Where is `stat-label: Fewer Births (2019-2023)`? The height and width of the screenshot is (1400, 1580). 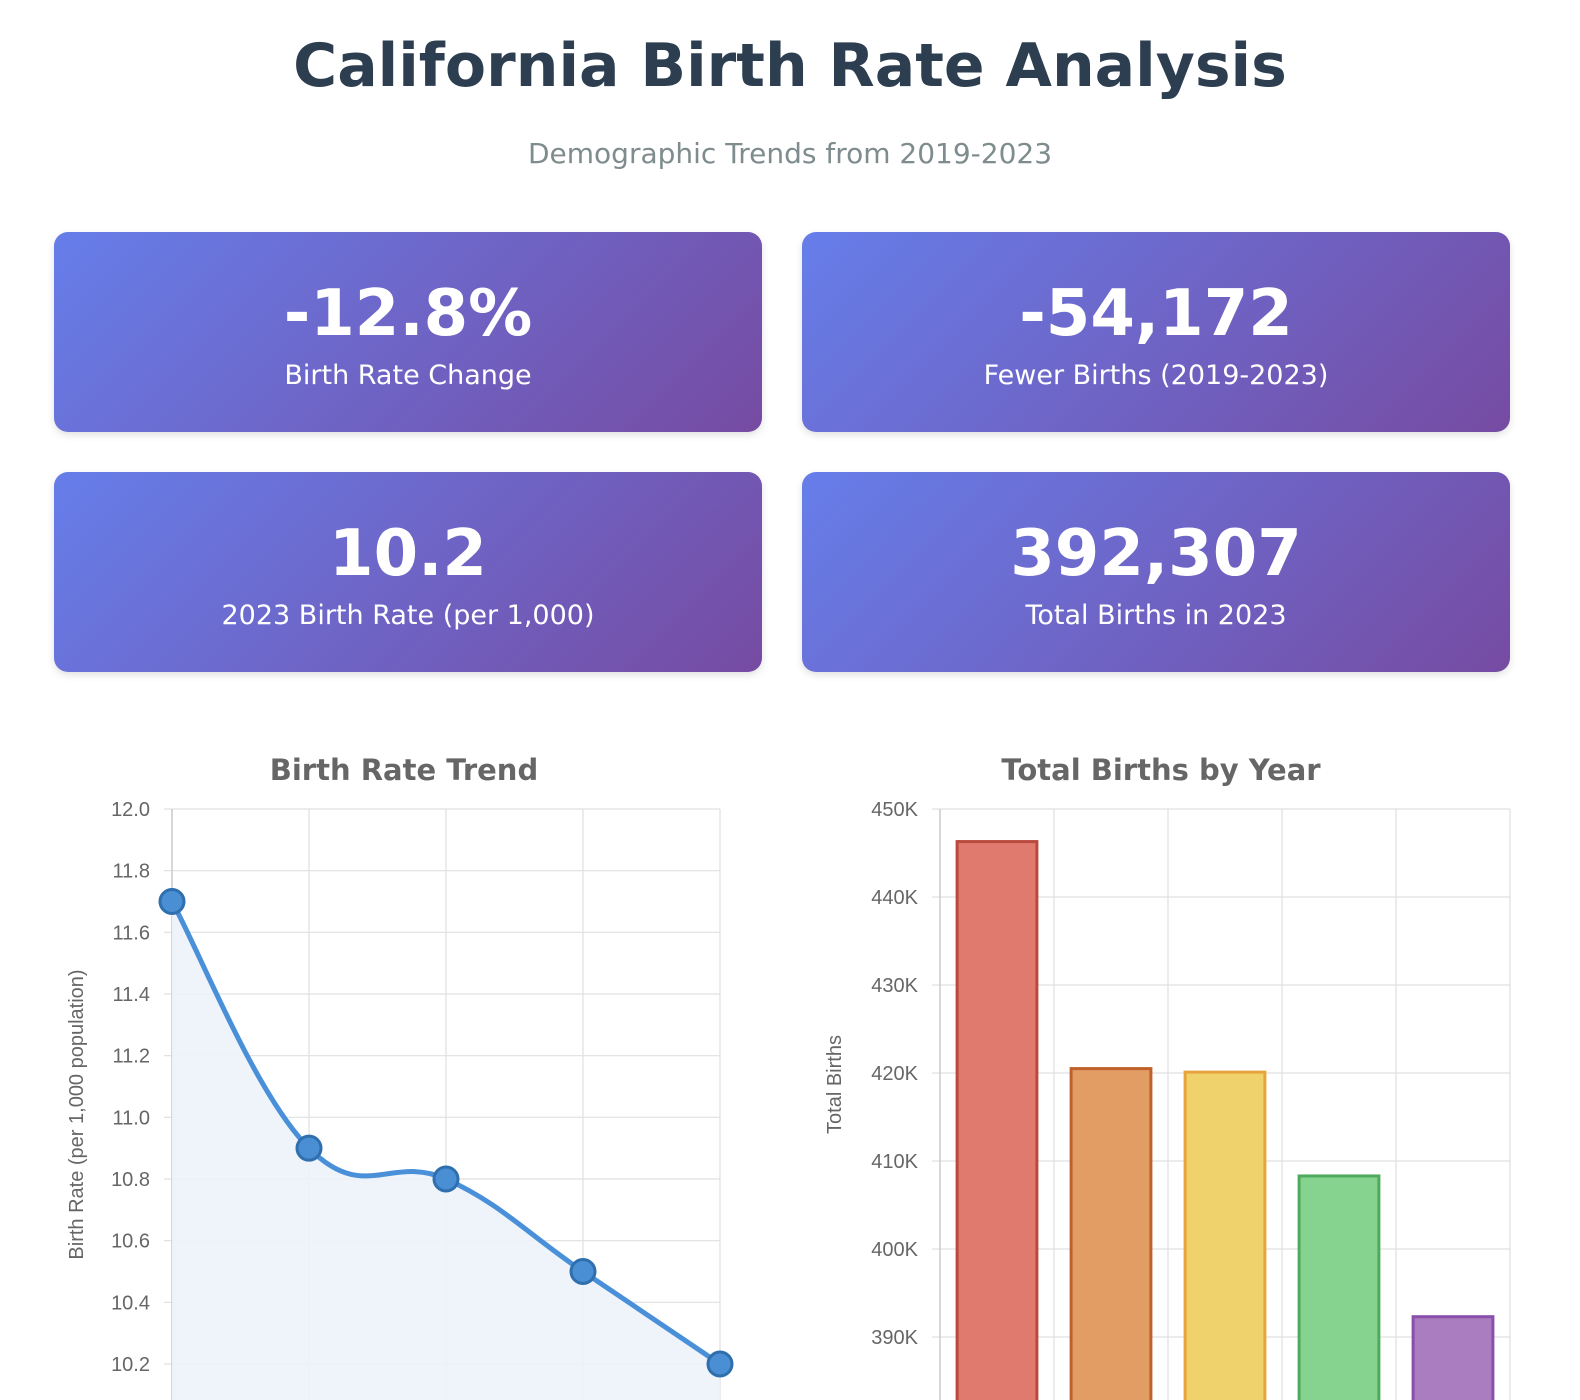
stat-label: Fewer Births (2019-2023) is located at coordinates (1156, 375).